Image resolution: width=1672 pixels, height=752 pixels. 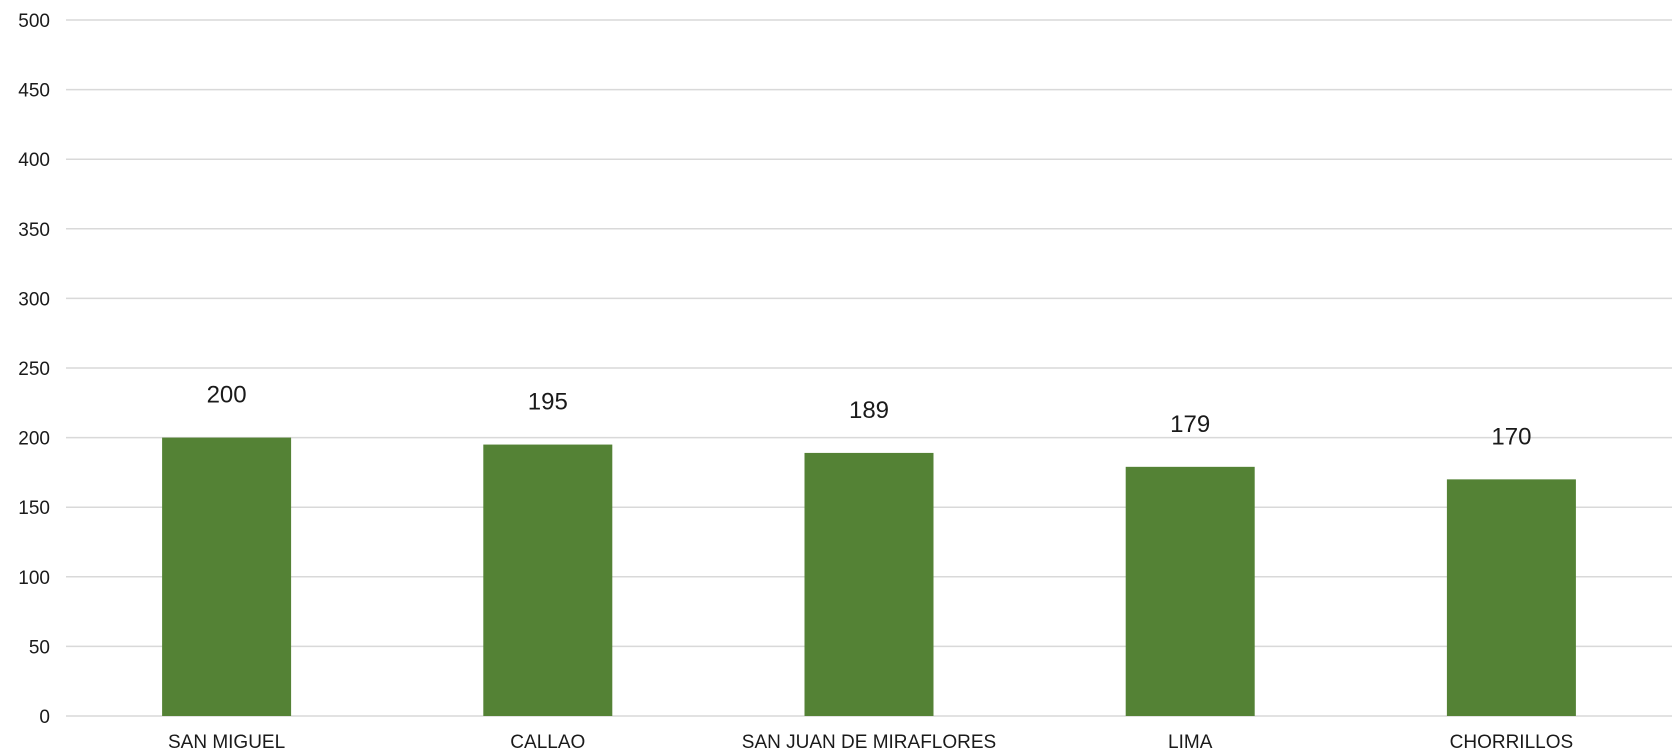 What do you see at coordinates (1190, 424) in the screenshot?
I see `data-label: 179` at bounding box center [1190, 424].